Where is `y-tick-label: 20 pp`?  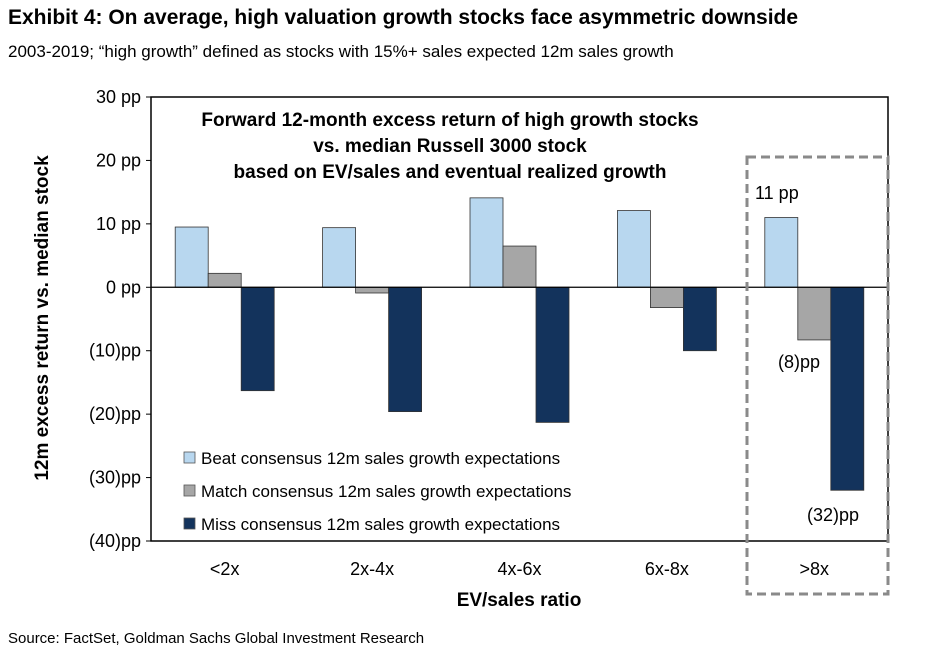
y-tick-label: 20 pp is located at coordinates (118, 160).